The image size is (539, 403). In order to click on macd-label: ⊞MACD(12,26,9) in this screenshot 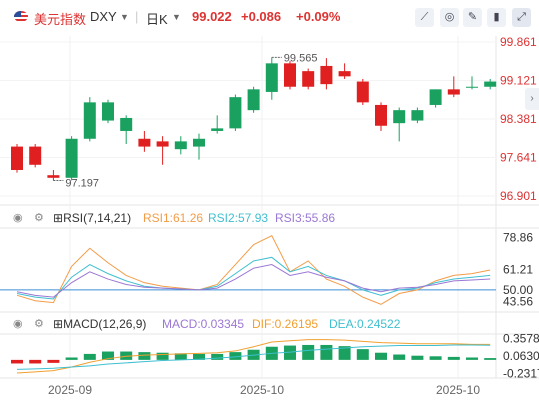, I will do `click(100, 324)`.